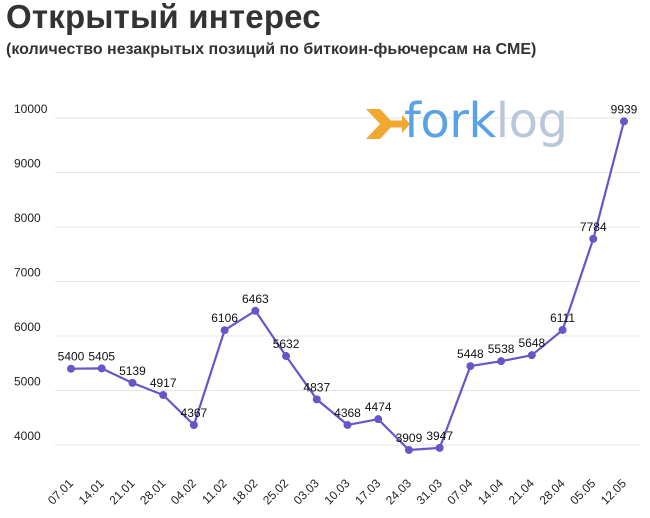  I want to click on x-tick-label: 17.03, so click(367, 491).